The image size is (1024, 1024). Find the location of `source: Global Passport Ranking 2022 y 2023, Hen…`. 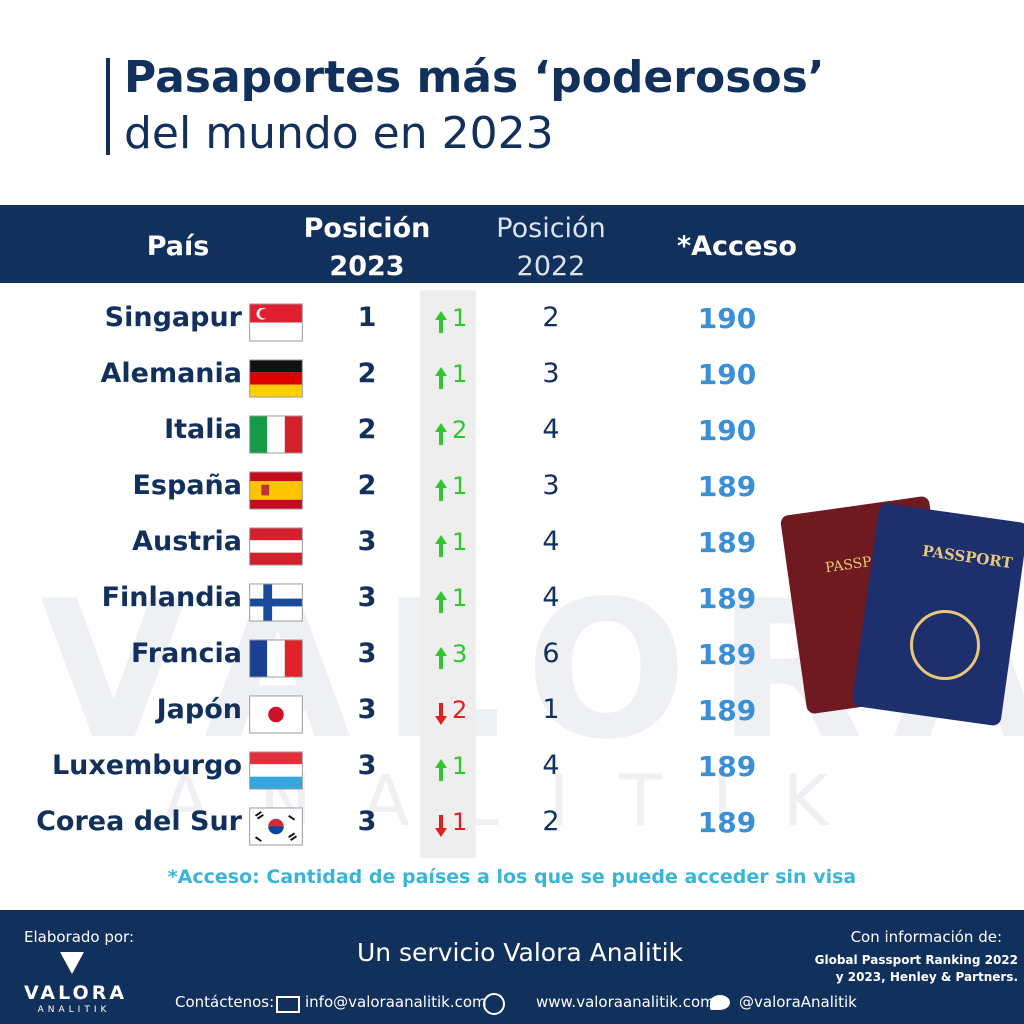

source: Global Passport Ranking 2022 y 2023, Hen… is located at coordinates (916, 968).